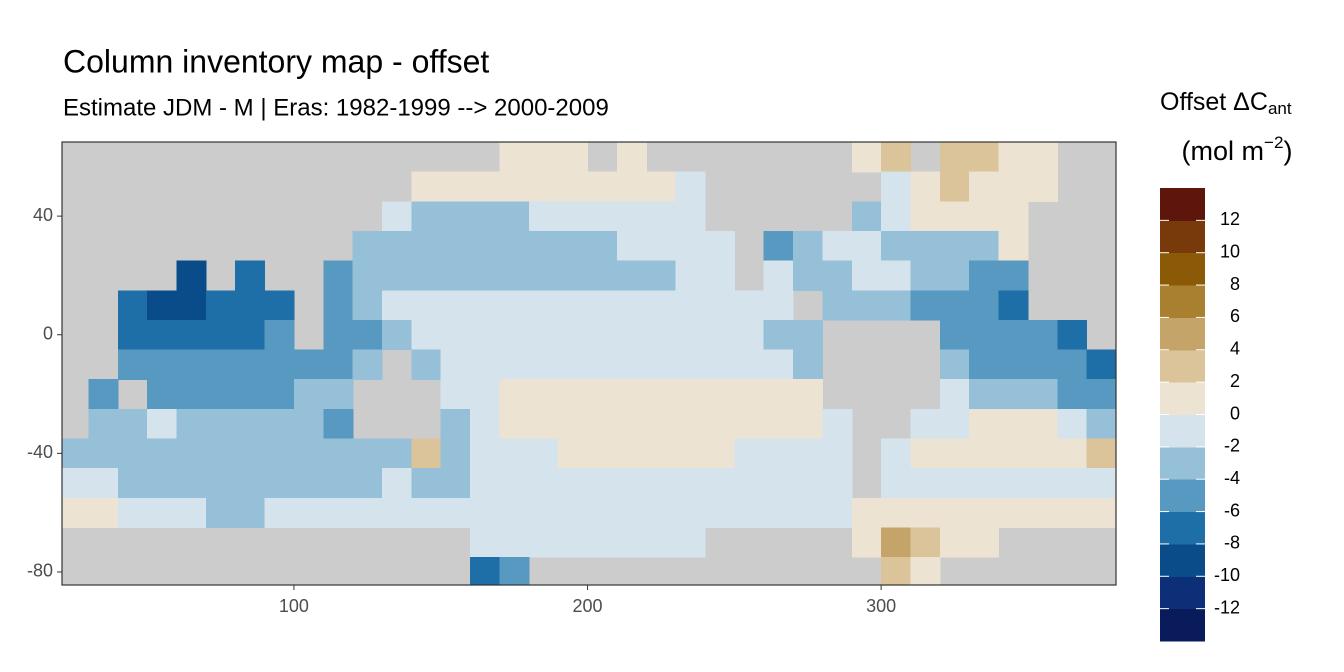  Describe the element at coordinates (588, 606) in the screenshot. I see `x-tick-label: 200` at that location.